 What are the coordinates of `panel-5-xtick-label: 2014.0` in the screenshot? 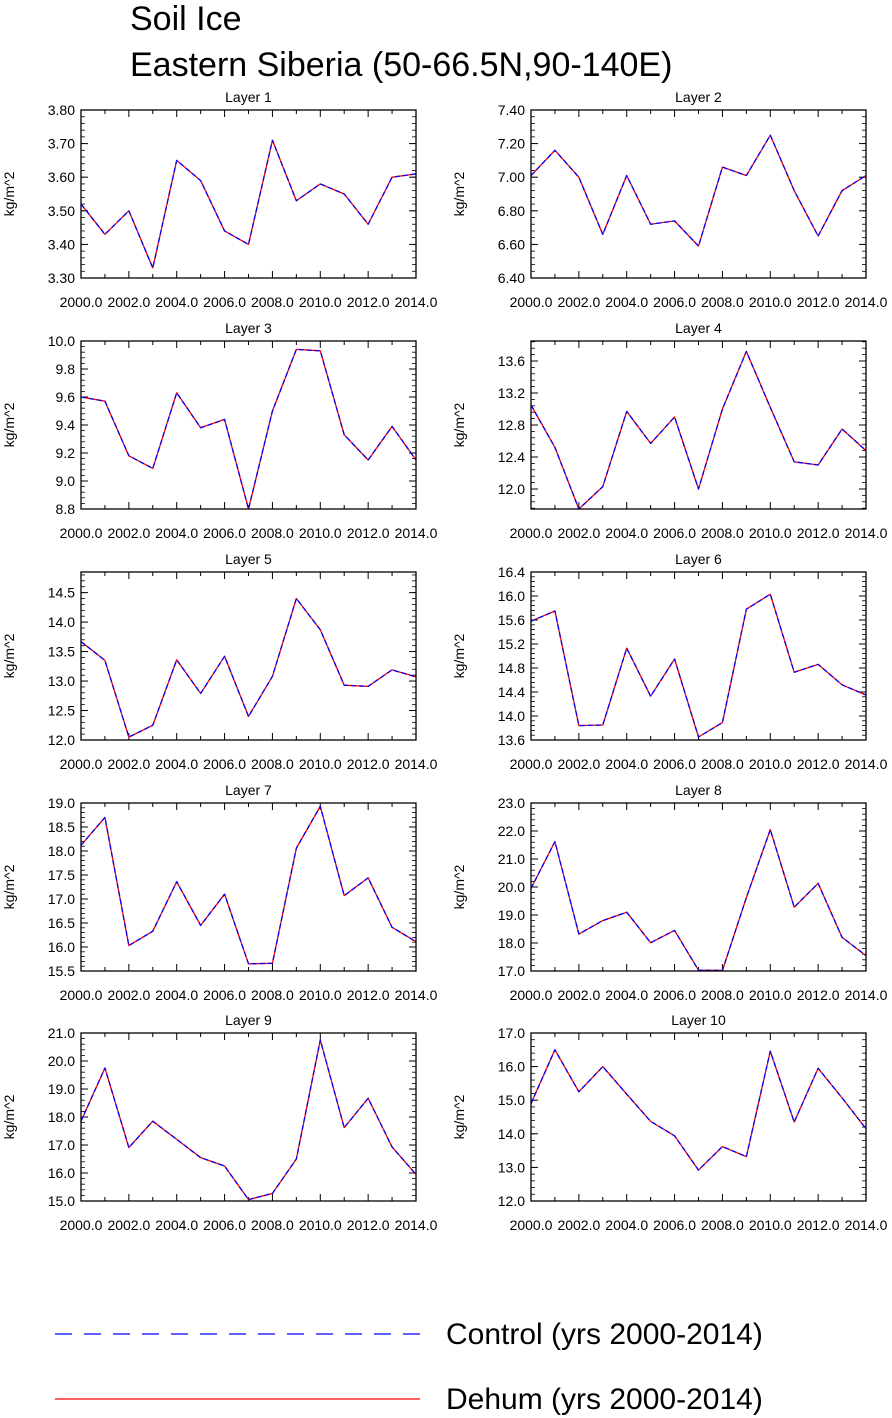 It's located at (416, 764).